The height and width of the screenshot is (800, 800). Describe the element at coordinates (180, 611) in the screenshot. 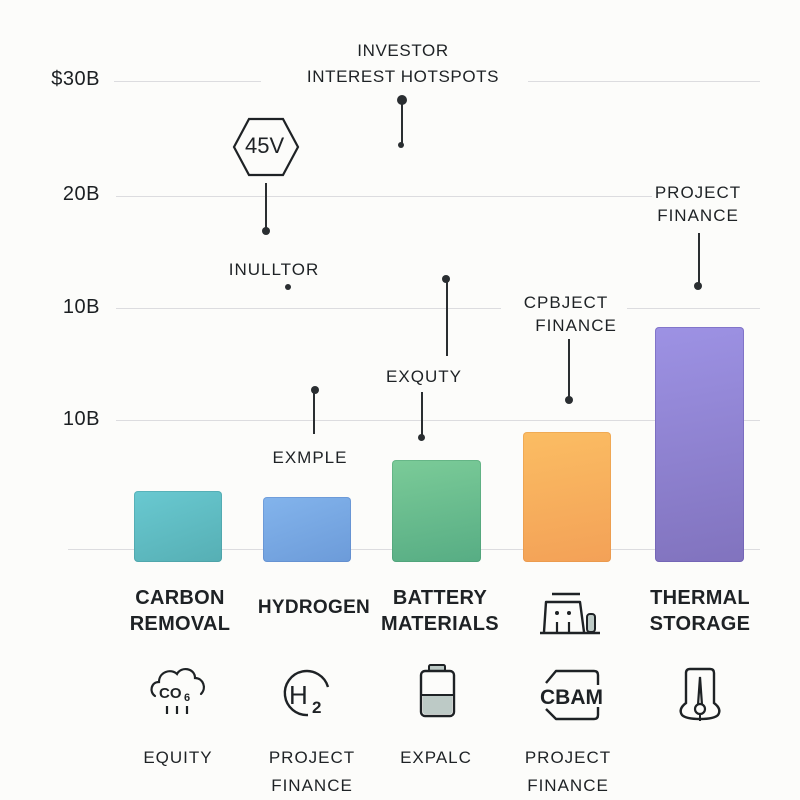

I see `category-label-carbon-removal: CARBON REMOVAL` at that location.